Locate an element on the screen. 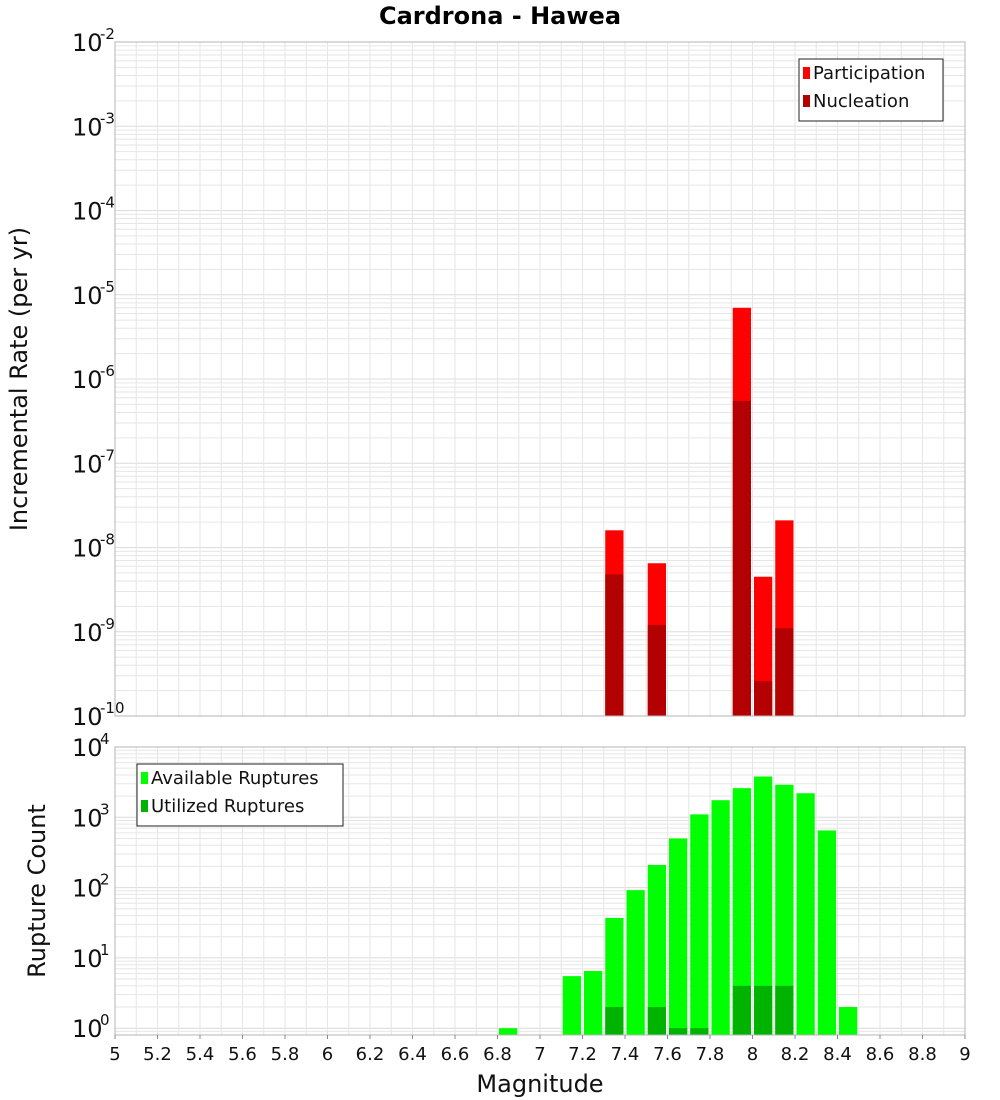  y-tick-exponent: -5 is located at coordinates (107, 287).